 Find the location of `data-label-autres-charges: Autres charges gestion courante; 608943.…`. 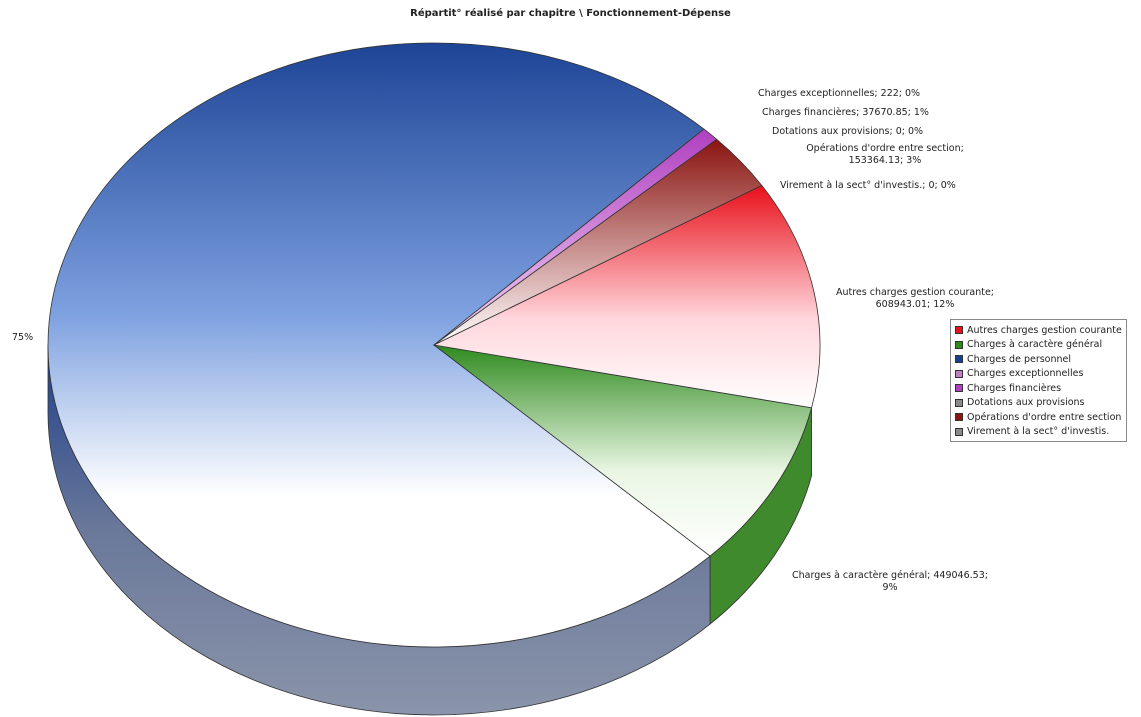

data-label-autres-charges: Autres charges gestion courante; 608943.… is located at coordinates (915, 298).